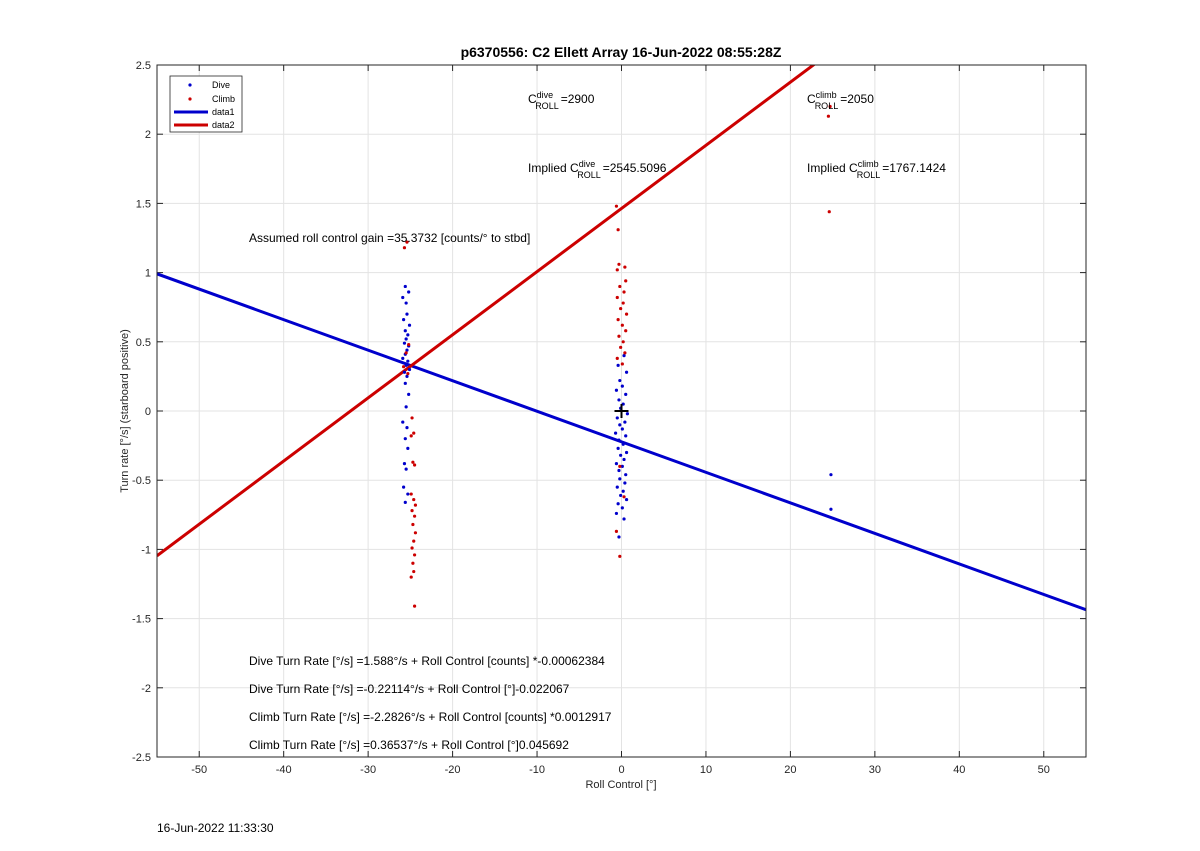  What do you see at coordinates (148, 412) in the screenshot?
I see `y-tick-label: 0` at bounding box center [148, 412].